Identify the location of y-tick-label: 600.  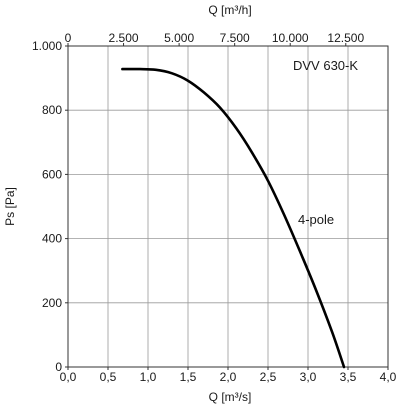
(52, 174).